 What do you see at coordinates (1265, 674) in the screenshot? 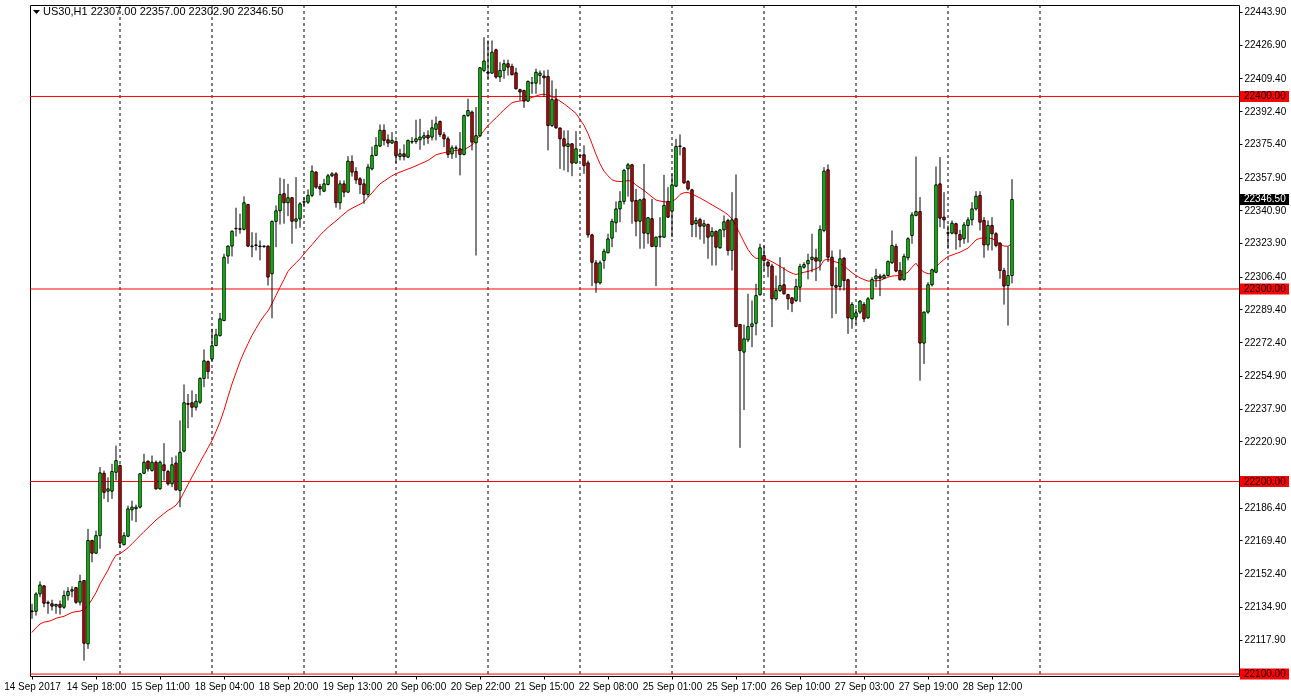
I see `ref-line-label: 22100.00` at bounding box center [1265, 674].